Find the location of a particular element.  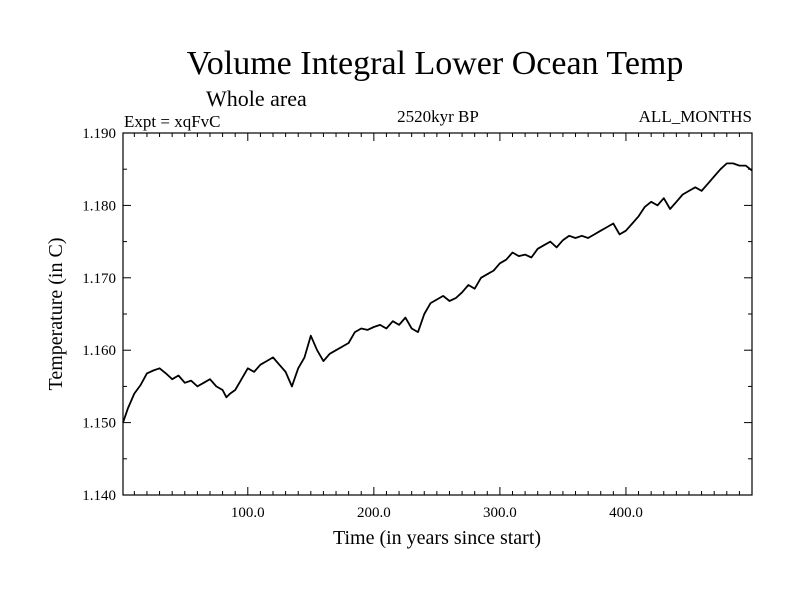

y-tick-label: 1.140 is located at coordinates (99, 496).